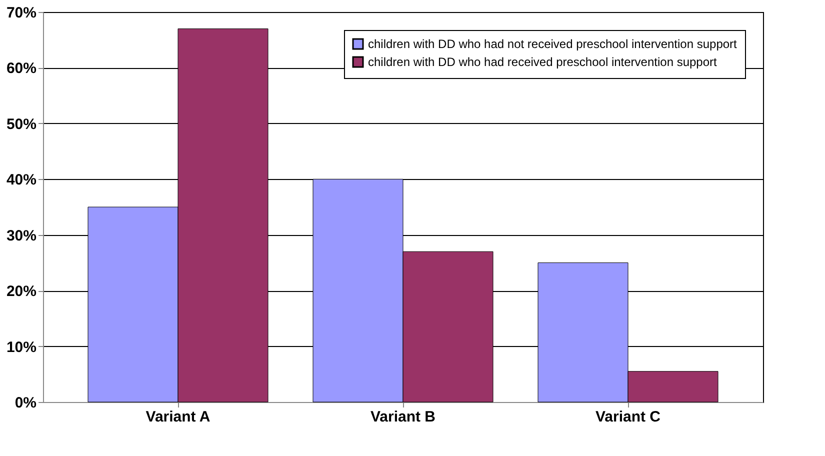 This screenshot has width=825, height=456. What do you see at coordinates (21, 291) in the screenshot?
I see `y-tick-label: 20%` at bounding box center [21, 291].